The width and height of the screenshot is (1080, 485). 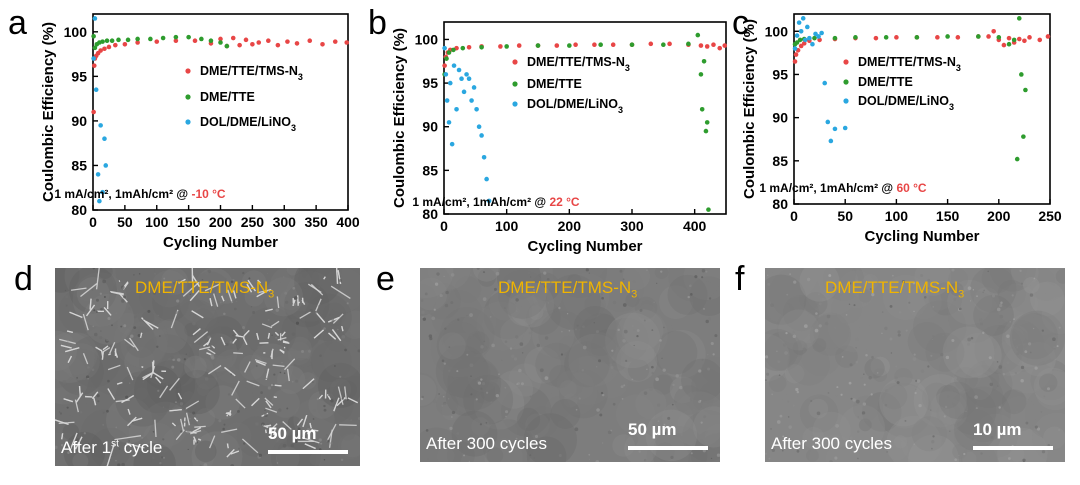 What do you see at coordinates (496, 202) in the screenshot?
I see `condition-label: 1 mA/cm², 1mAh/cm² @ 22 °C` at bounding box center [496, 202].